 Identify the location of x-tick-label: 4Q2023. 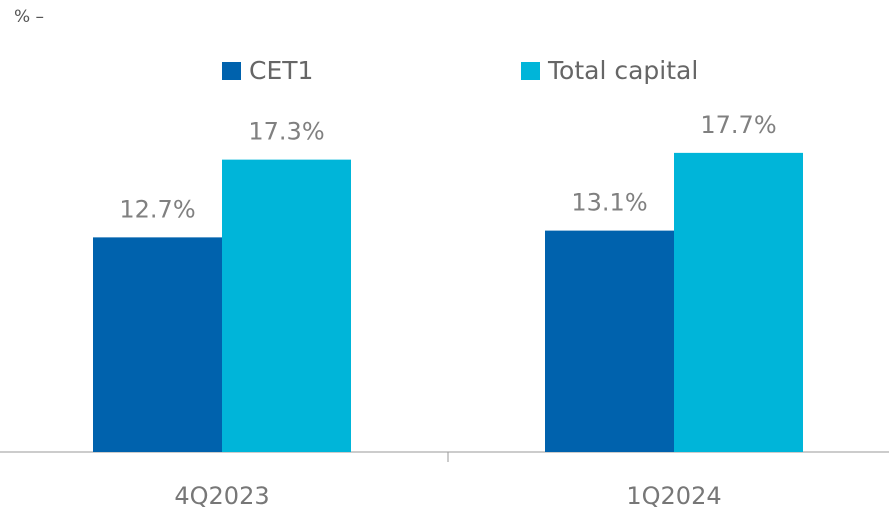
(221, 496).